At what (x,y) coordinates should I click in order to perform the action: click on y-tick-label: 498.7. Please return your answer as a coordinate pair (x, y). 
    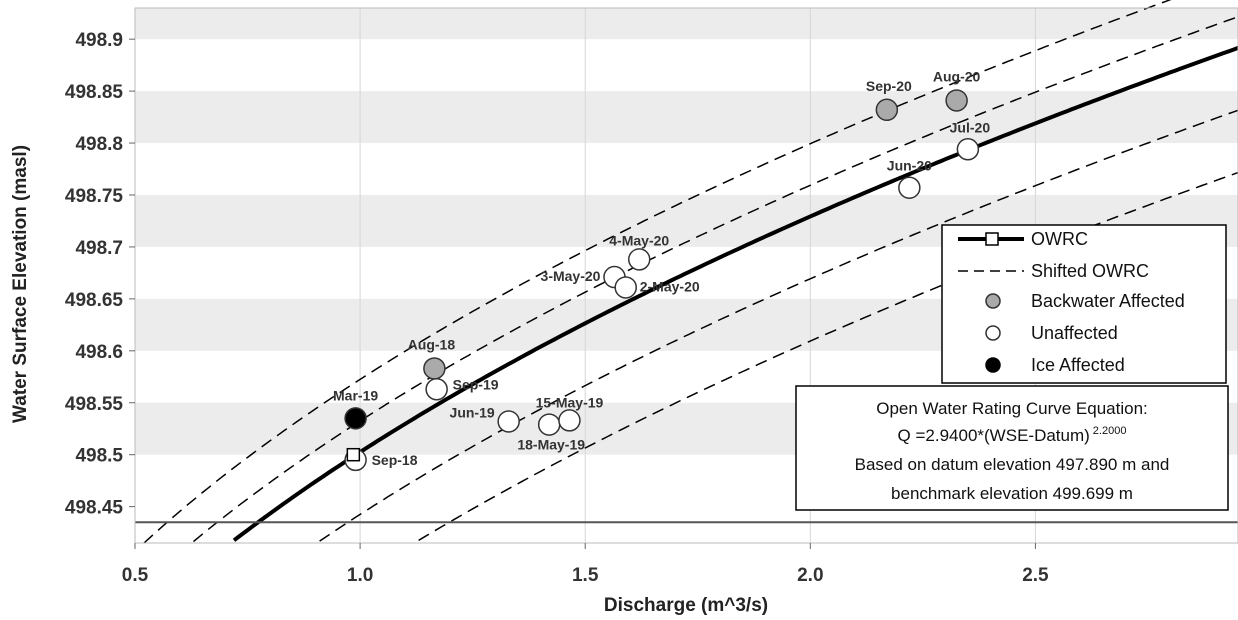
    Looking at the image, I should click on (99, 248).